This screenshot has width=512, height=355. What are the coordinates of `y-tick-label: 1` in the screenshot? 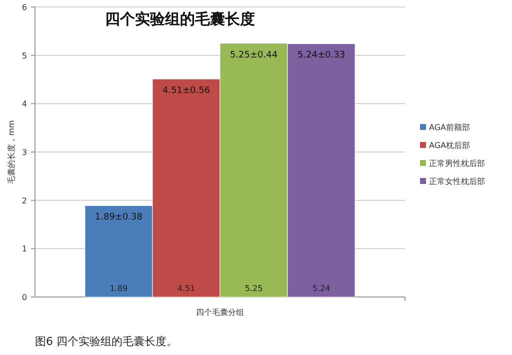 It's located at (24, 249).